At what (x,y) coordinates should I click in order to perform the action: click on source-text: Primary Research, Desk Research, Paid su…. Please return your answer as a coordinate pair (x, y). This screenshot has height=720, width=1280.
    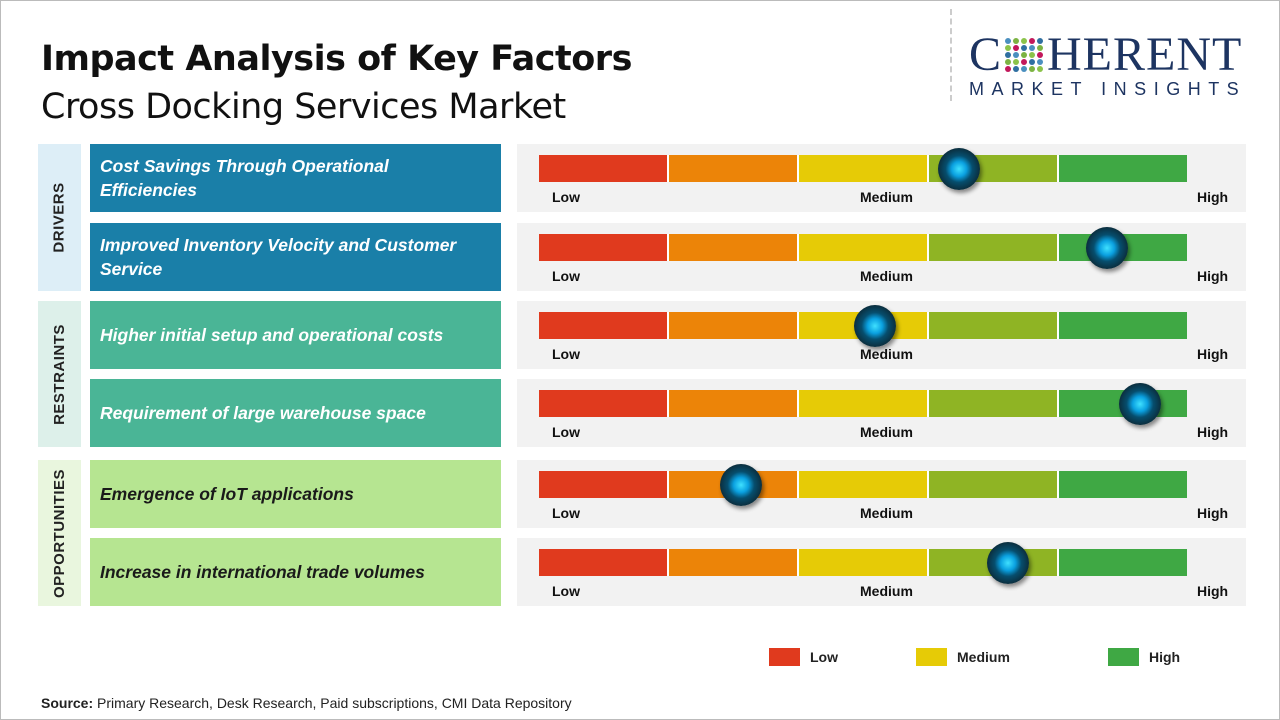
    Looking at the image, I should click on (332, 703).